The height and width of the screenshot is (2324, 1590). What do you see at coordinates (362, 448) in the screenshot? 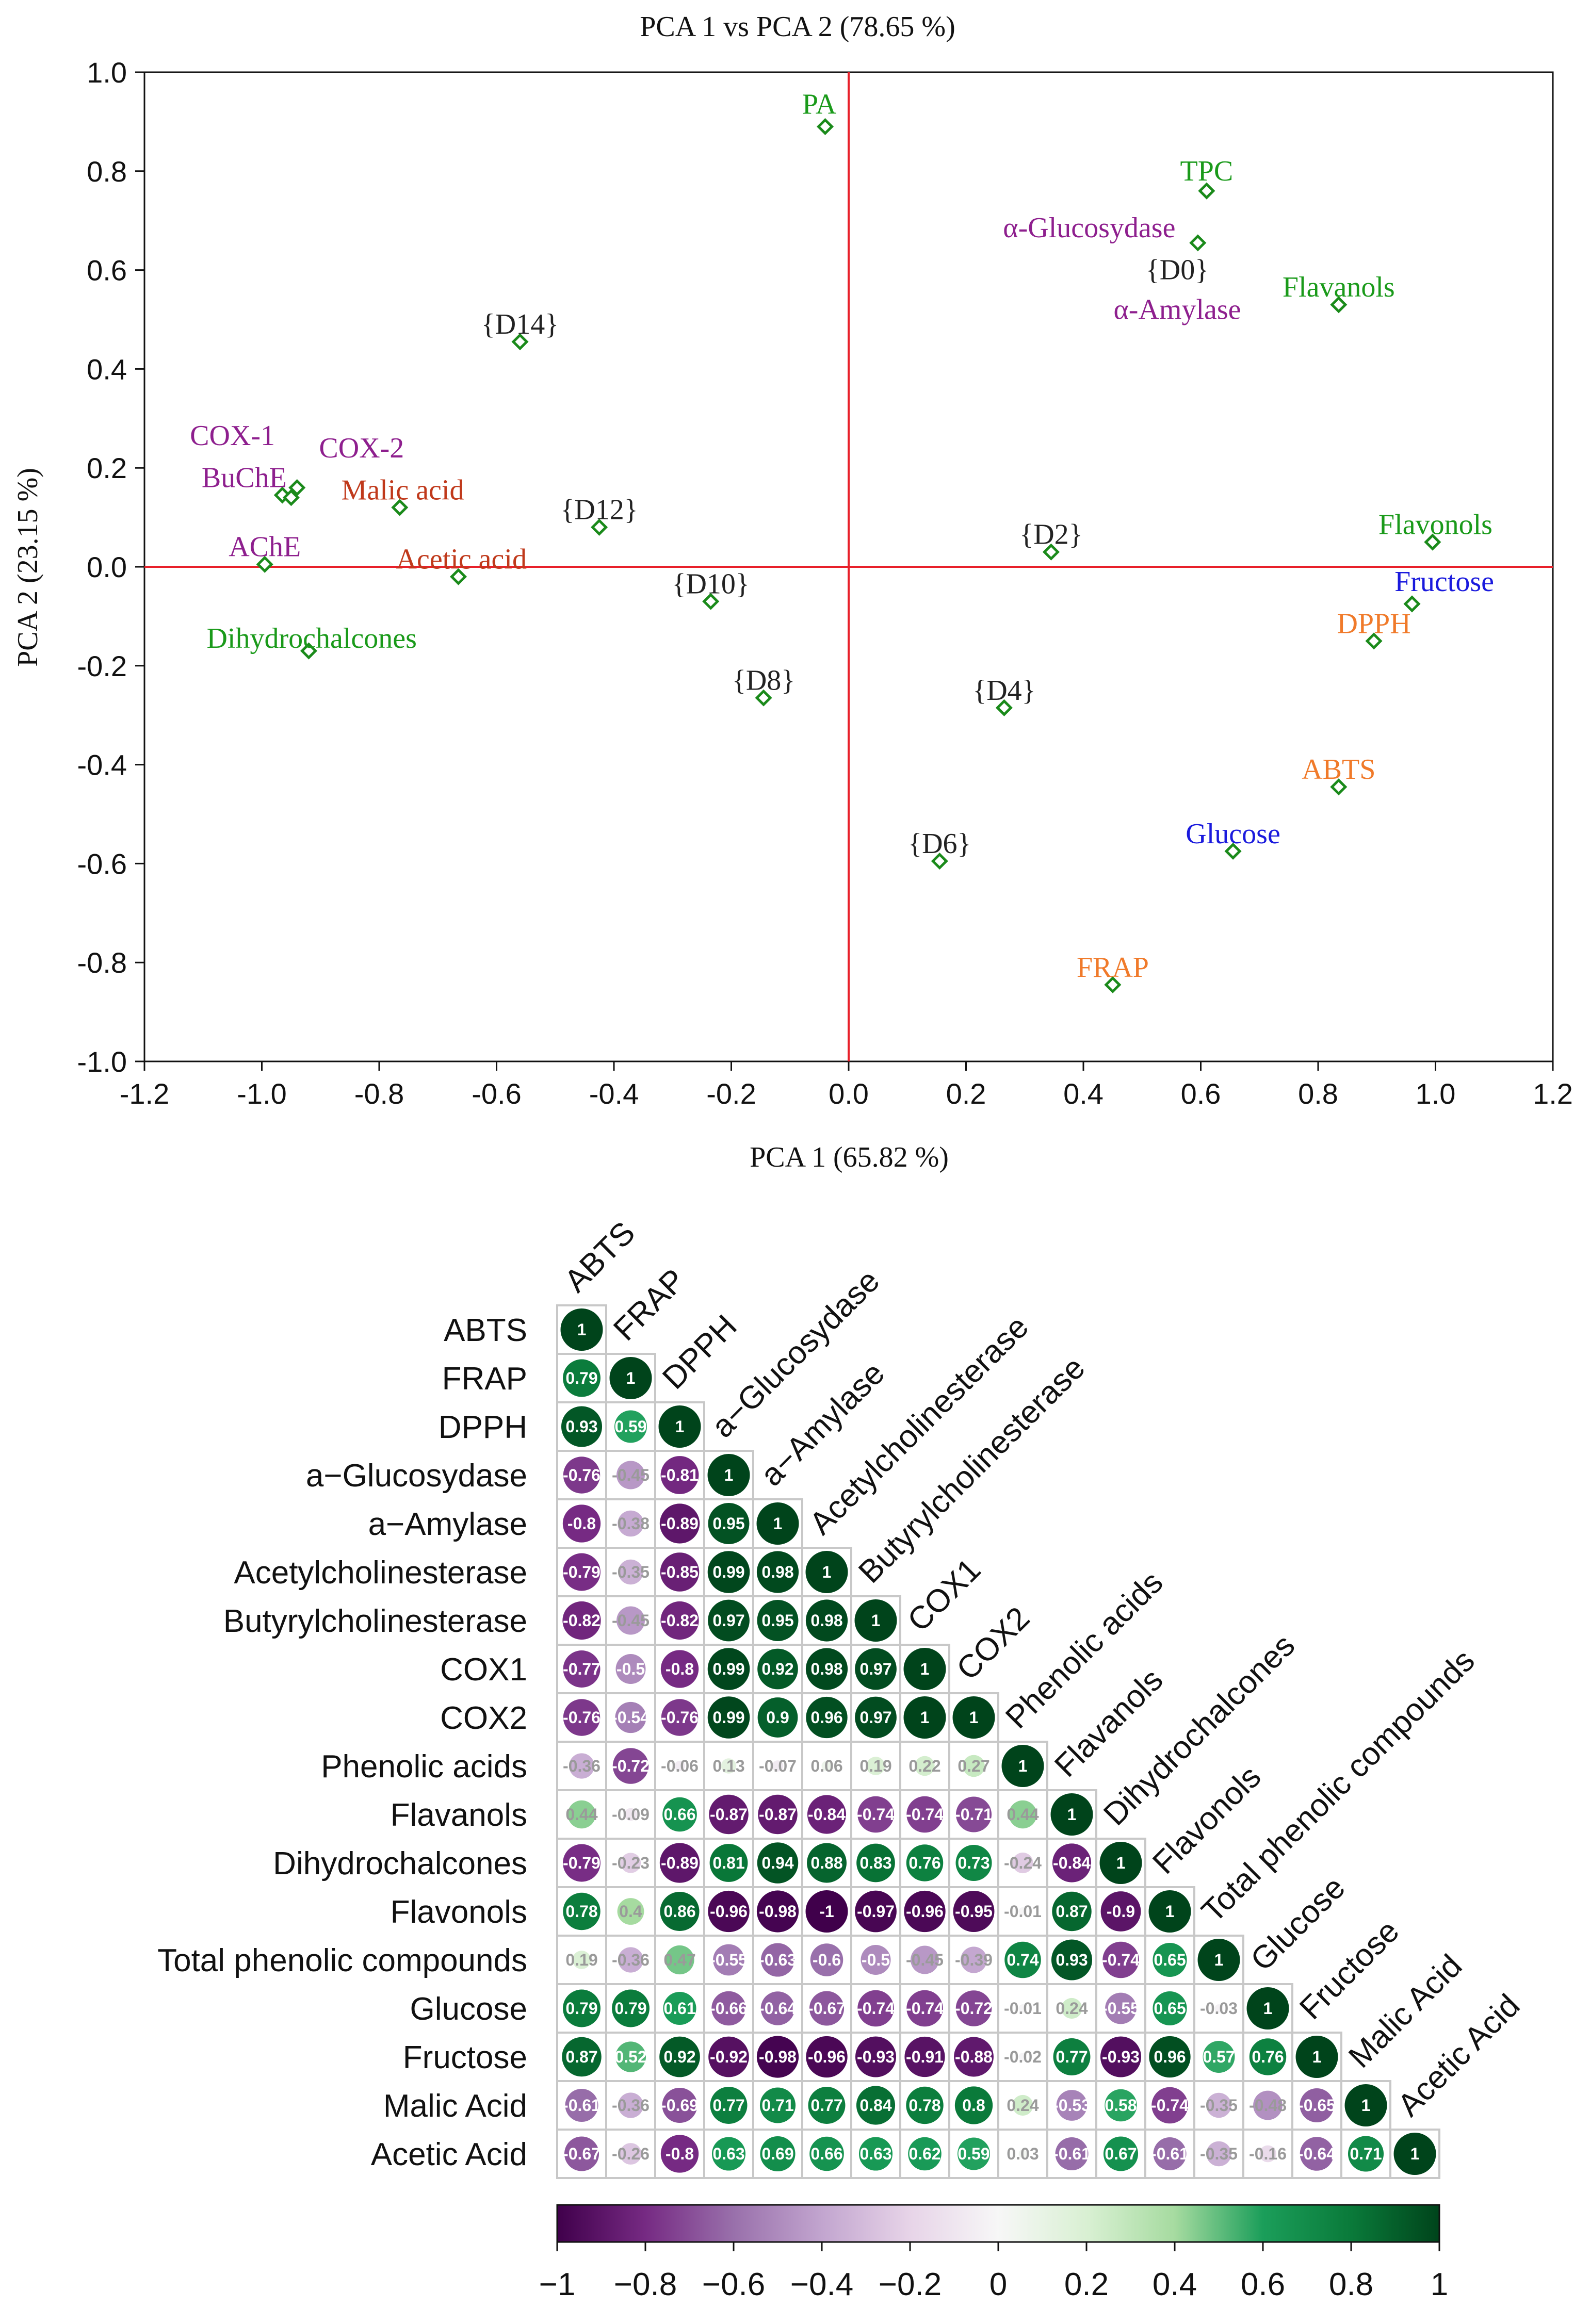
I see `pca-point-label: COX-2` at bounding box center [362, 448].